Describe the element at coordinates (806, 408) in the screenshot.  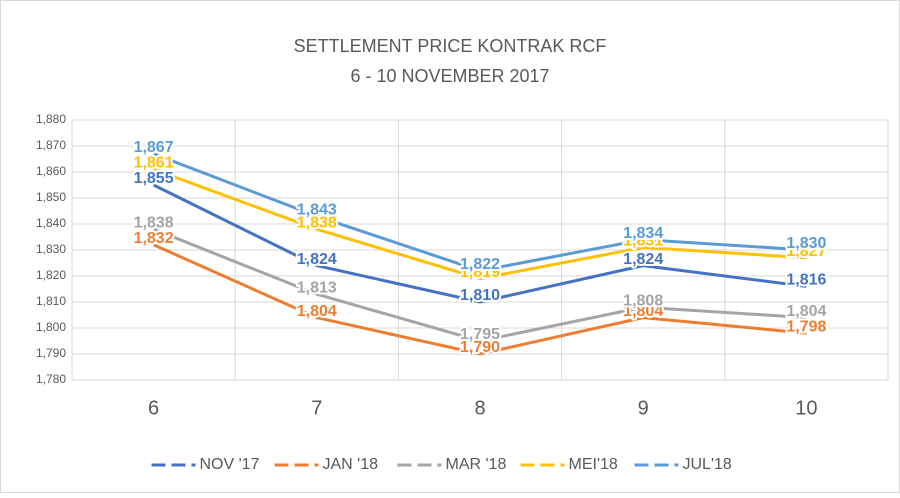
I see `x-tick-label: 10` at that location.